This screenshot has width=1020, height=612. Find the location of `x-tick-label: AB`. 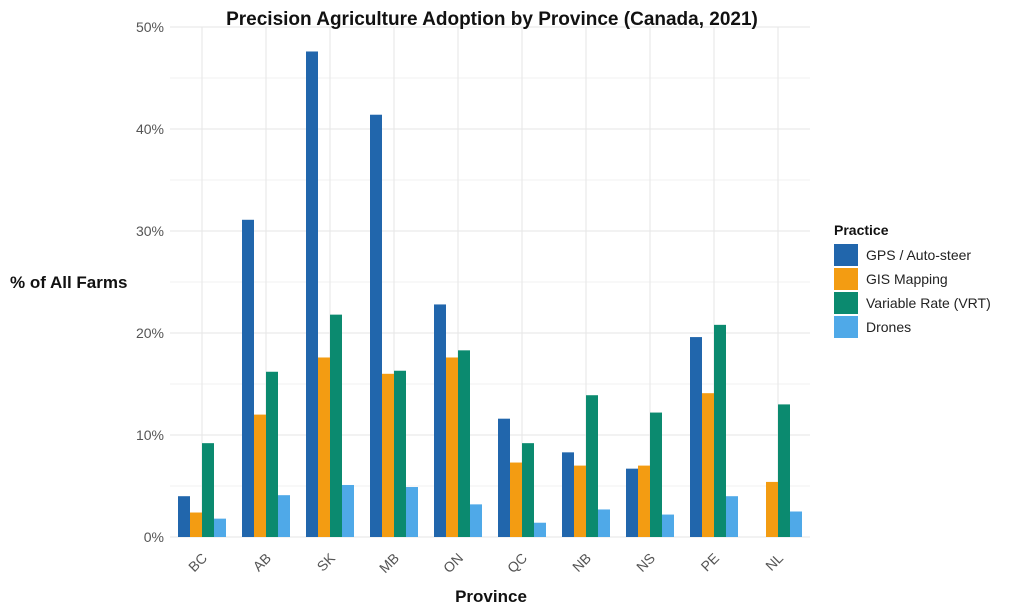

x-tick-label: AB is located at coordinates (262, 562).